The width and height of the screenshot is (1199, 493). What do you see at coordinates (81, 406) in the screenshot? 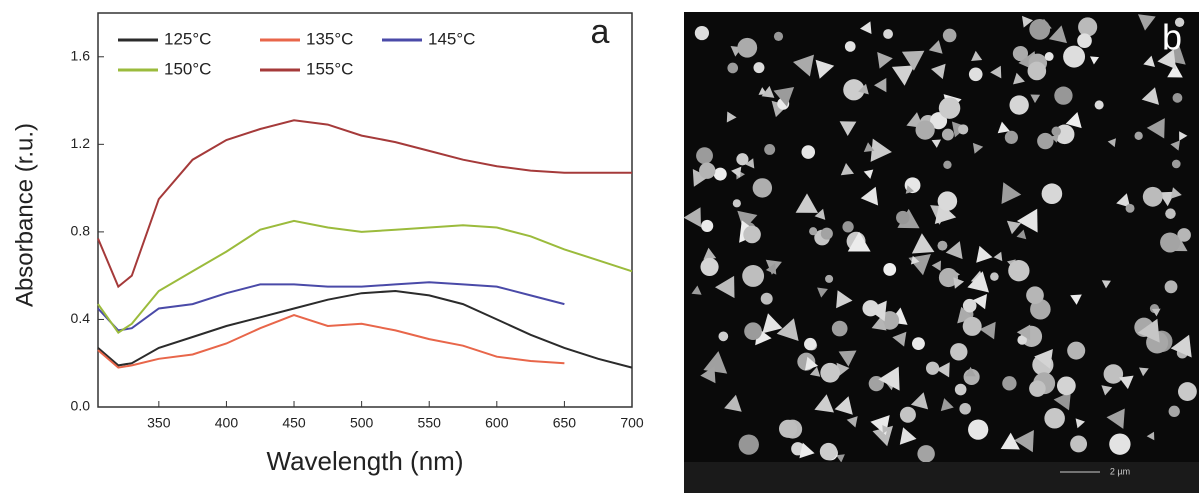
I see `y-tick-label: 0.0` at bounding box center [81, 406].